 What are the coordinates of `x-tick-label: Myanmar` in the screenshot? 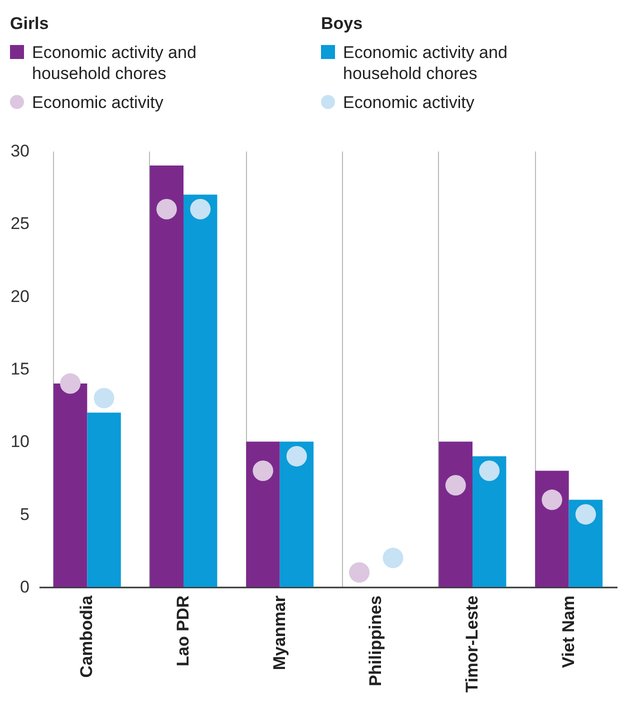 It's located at (279, 632).